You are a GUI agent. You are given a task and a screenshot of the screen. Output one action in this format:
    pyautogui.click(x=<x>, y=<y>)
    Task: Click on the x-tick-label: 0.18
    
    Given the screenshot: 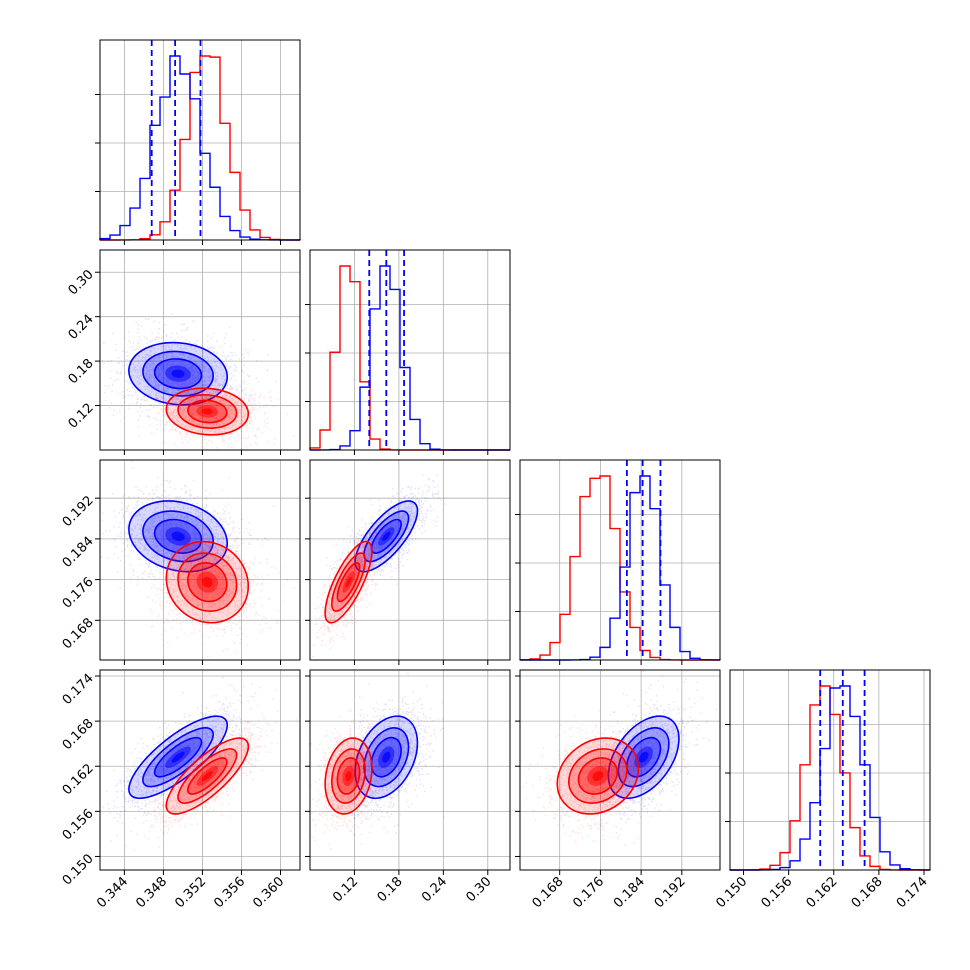 What is the action you would take?
    pyautogui.click(x=390, y=889)
    